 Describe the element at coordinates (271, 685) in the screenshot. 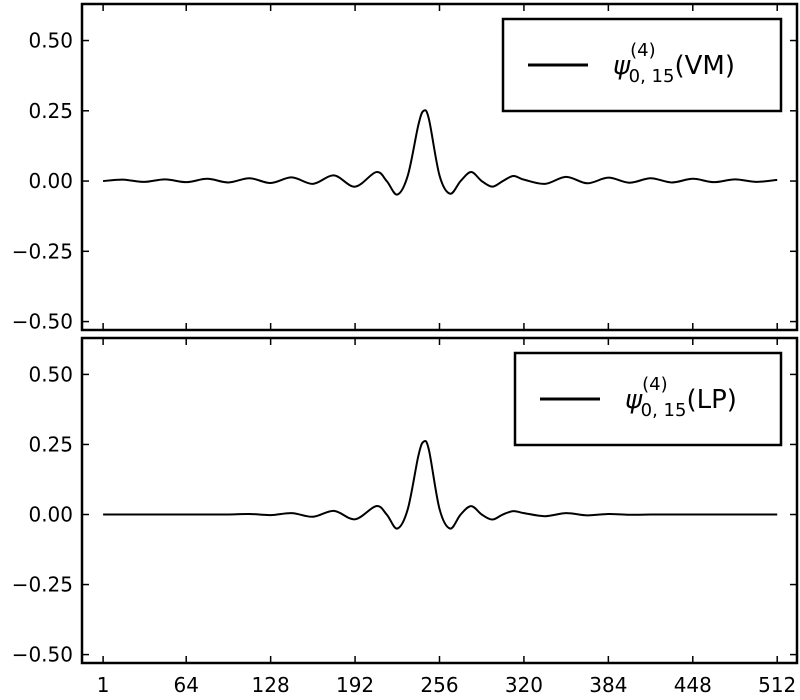

I see `x-tick-label: 128` at that location.